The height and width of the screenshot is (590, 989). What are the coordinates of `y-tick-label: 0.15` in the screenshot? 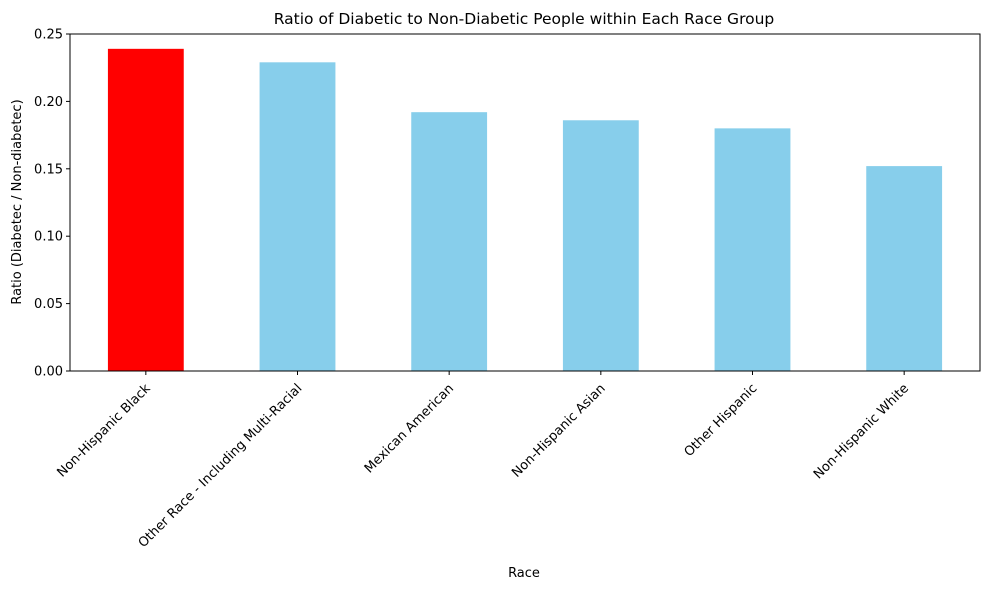 It's located at (48, 169).